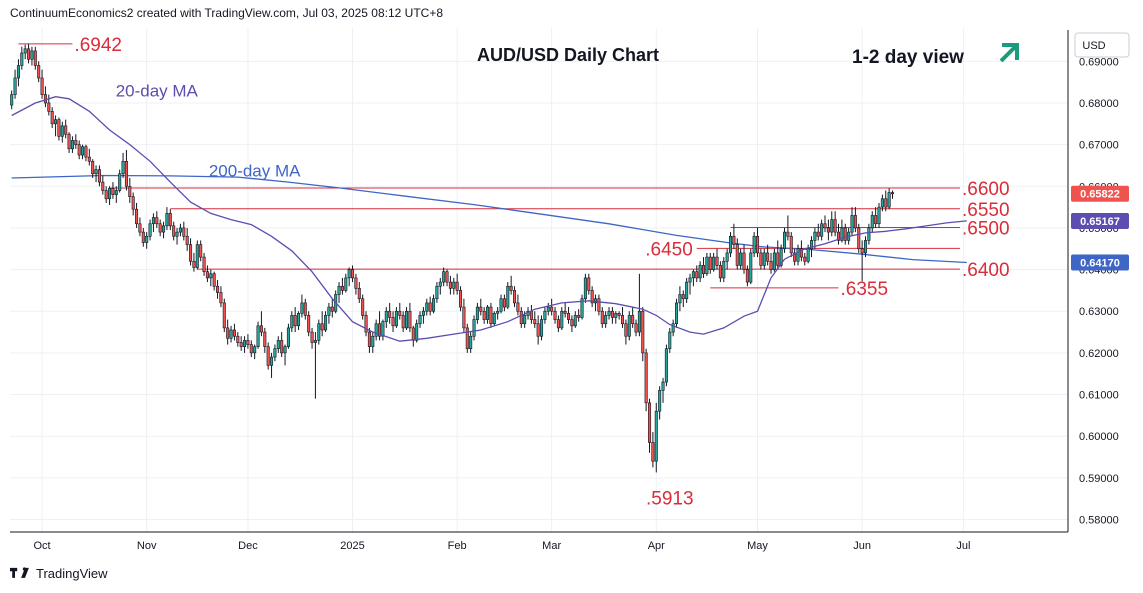 This screenshot has height=593, width=1143. Describe the element at coordinates (1099, 146) in the screenshot. I see `y-tick-label: 0.67000` at that location.